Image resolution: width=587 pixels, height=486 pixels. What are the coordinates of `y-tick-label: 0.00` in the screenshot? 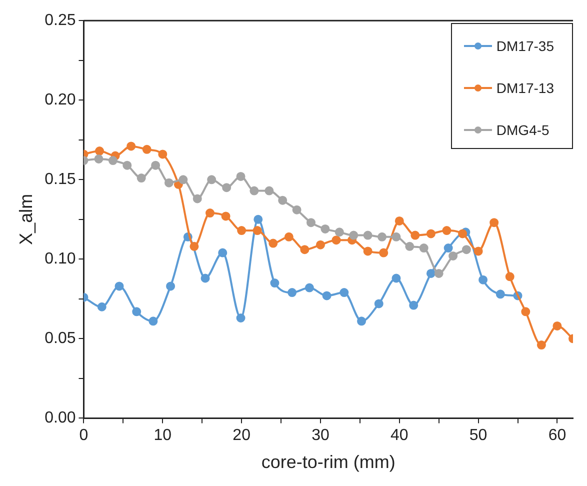 It's located at (60, 418).